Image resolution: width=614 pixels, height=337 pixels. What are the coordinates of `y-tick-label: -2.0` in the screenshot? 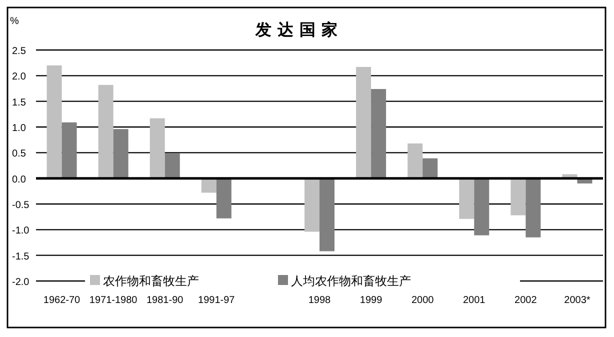 It's located at (21, 282).